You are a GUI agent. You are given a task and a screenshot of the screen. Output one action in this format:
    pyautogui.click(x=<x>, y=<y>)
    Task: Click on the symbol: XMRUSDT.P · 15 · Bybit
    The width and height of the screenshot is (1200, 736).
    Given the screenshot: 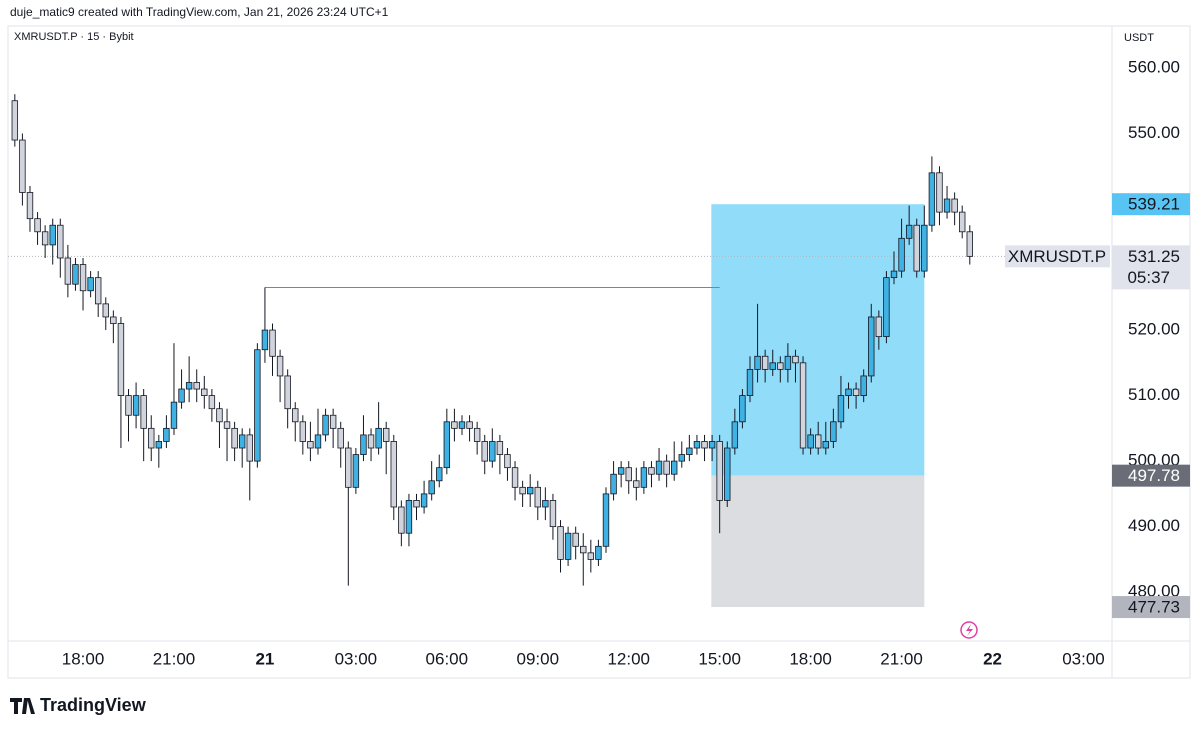 What is the action you would take?
    pyautogui.click(x=74, y=37)
    